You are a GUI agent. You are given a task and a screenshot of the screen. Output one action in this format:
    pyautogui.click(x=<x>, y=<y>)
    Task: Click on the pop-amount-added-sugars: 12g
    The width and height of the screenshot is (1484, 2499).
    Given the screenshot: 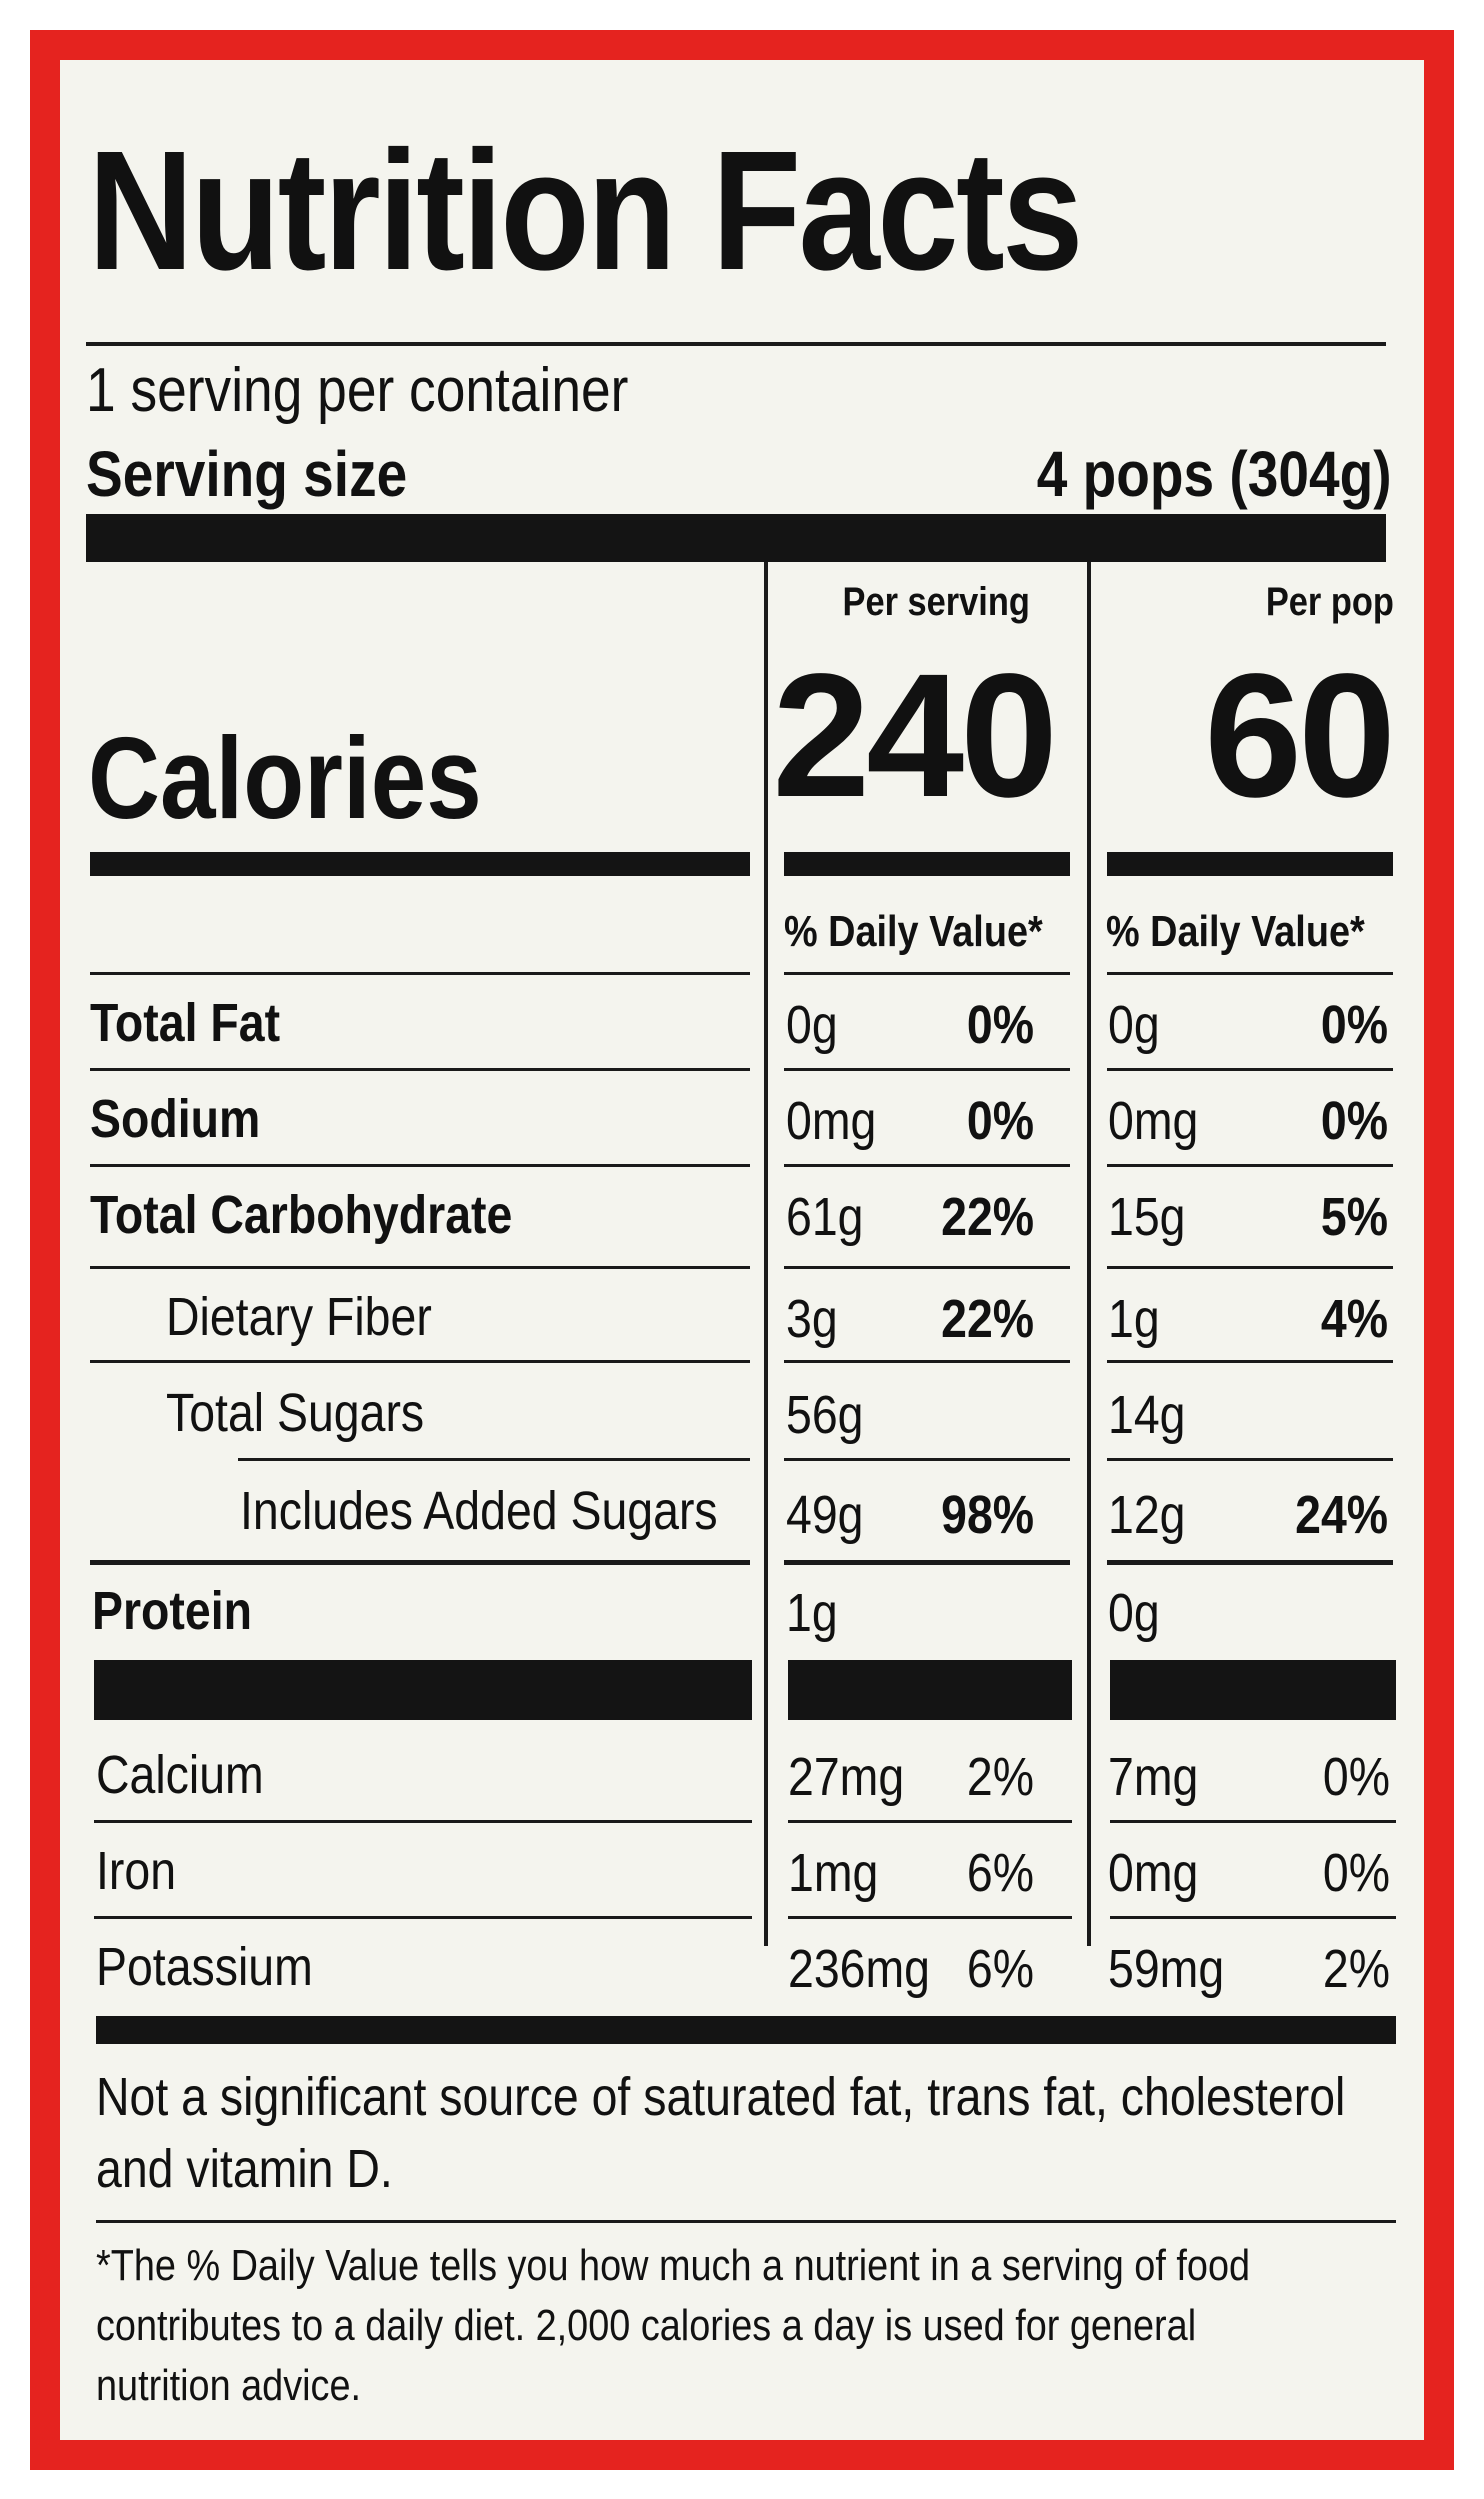 What is the action you would take?
    pyautogui.click(x=1147, y=1515)
    